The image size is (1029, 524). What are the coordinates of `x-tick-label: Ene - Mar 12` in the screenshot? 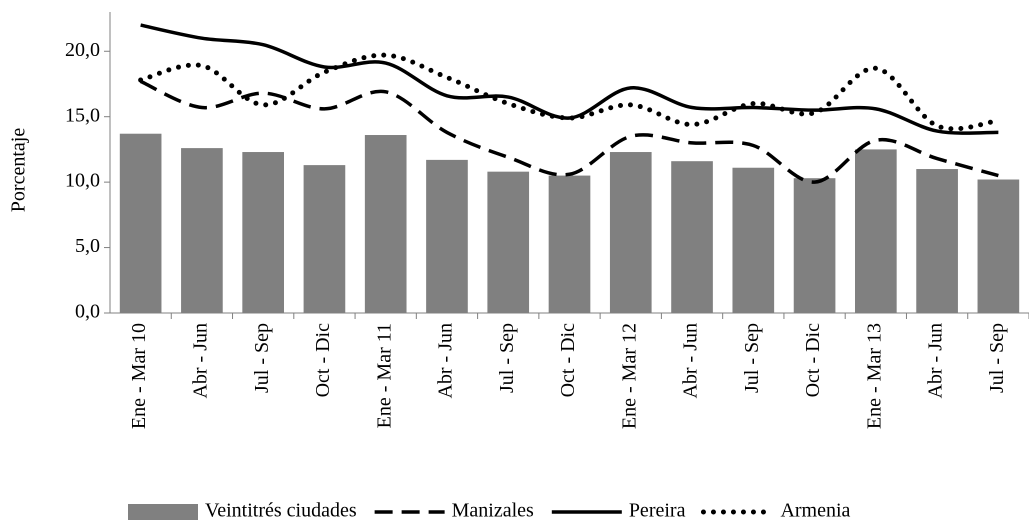 It's located at (629, 376).